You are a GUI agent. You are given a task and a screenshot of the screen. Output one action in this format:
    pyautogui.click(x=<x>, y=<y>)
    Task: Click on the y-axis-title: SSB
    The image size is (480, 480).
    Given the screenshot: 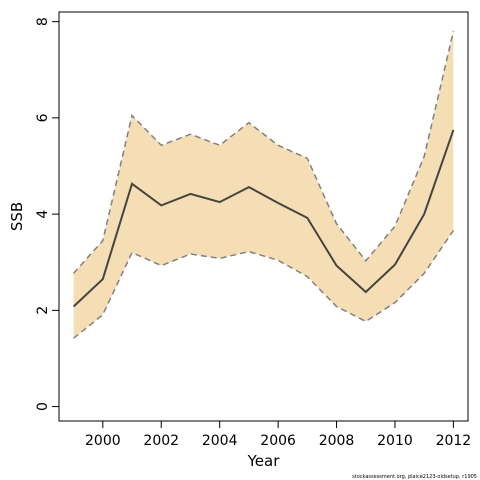 What is the action you would take?
    pyautogui.click(x=17, y=216)
    